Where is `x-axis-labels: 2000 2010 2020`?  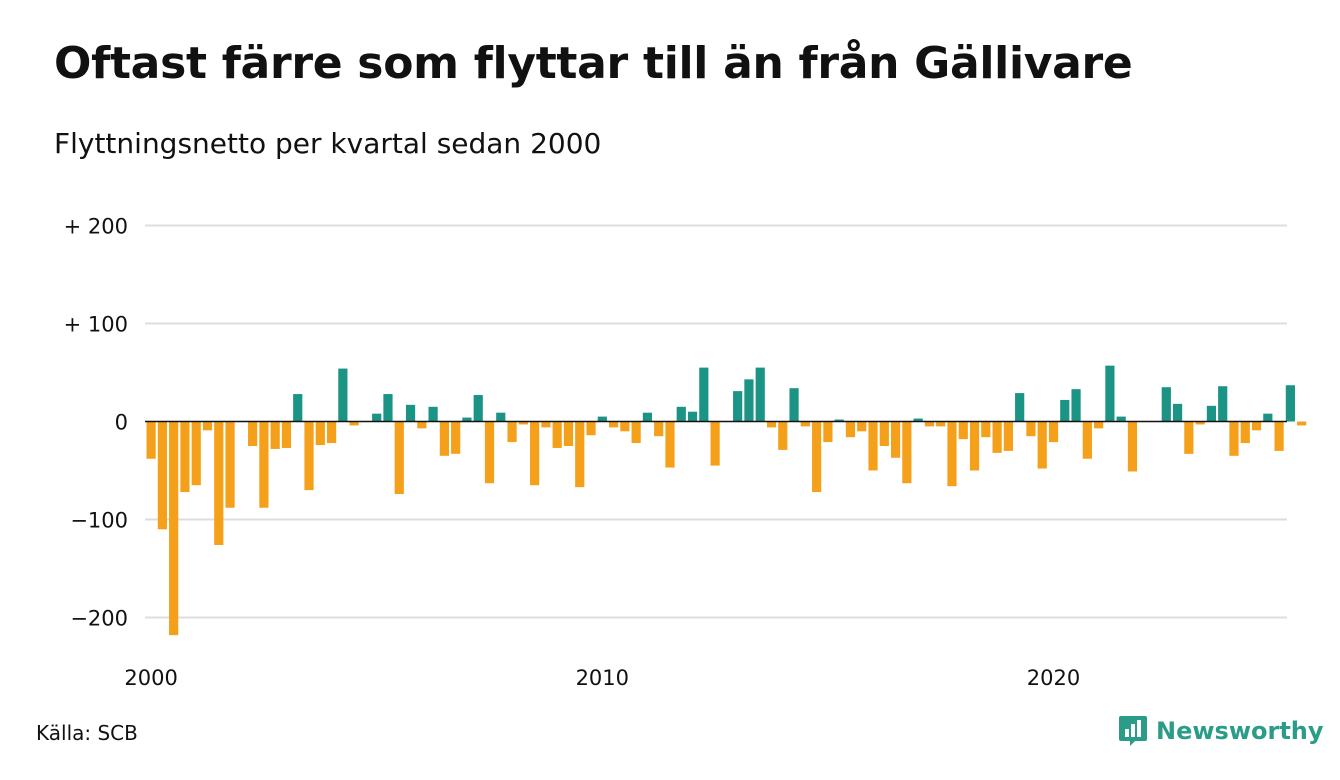
x-axis-labels: 2000 2010 2020 is located at coordinates (602, 678).